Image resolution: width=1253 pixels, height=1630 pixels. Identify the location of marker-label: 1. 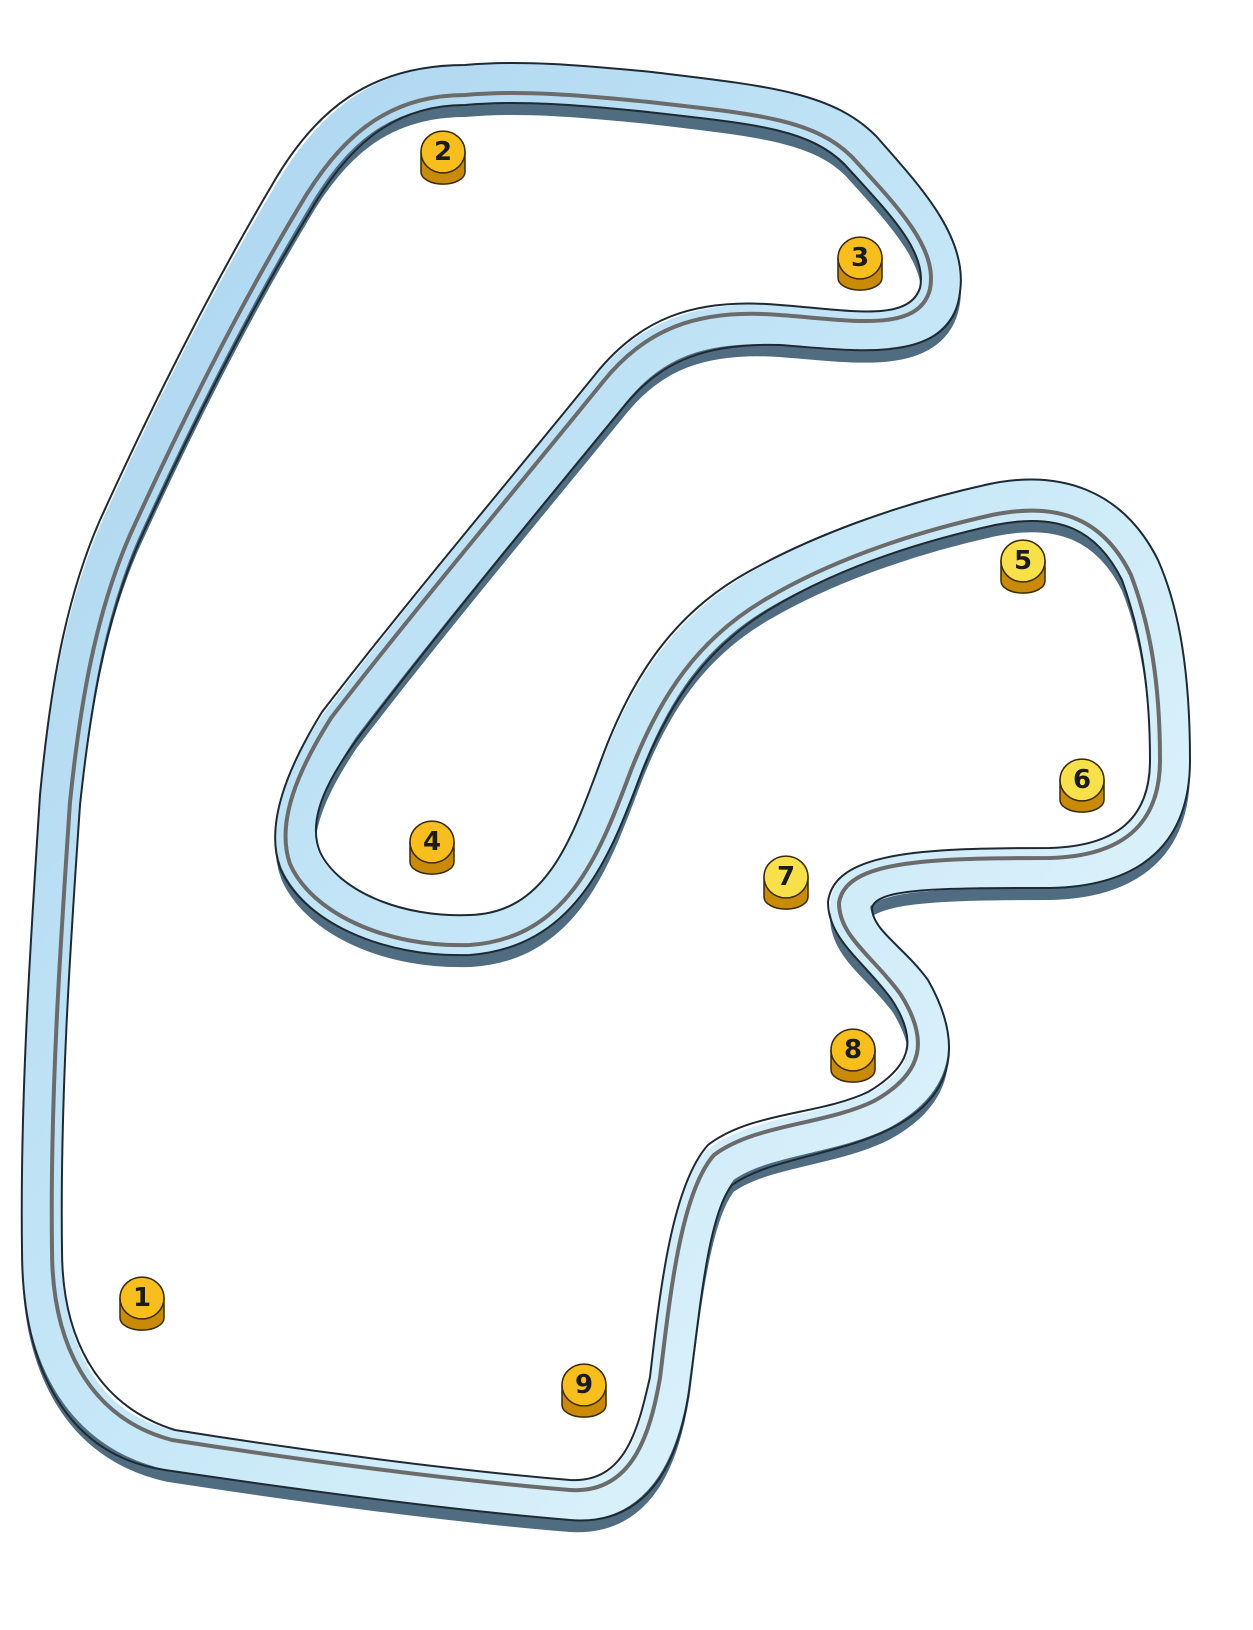
(142, 1298).